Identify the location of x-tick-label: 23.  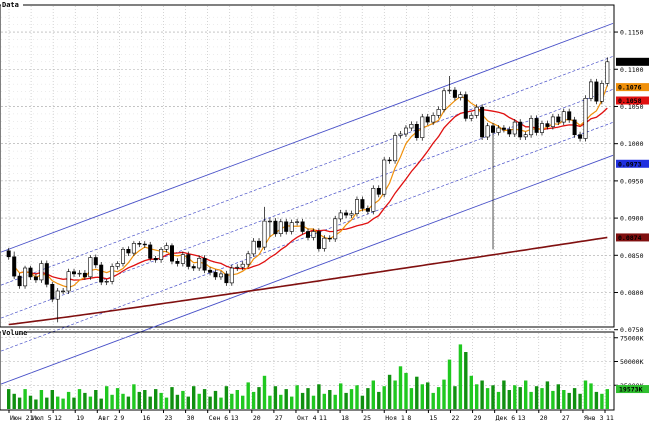
(169, 418).